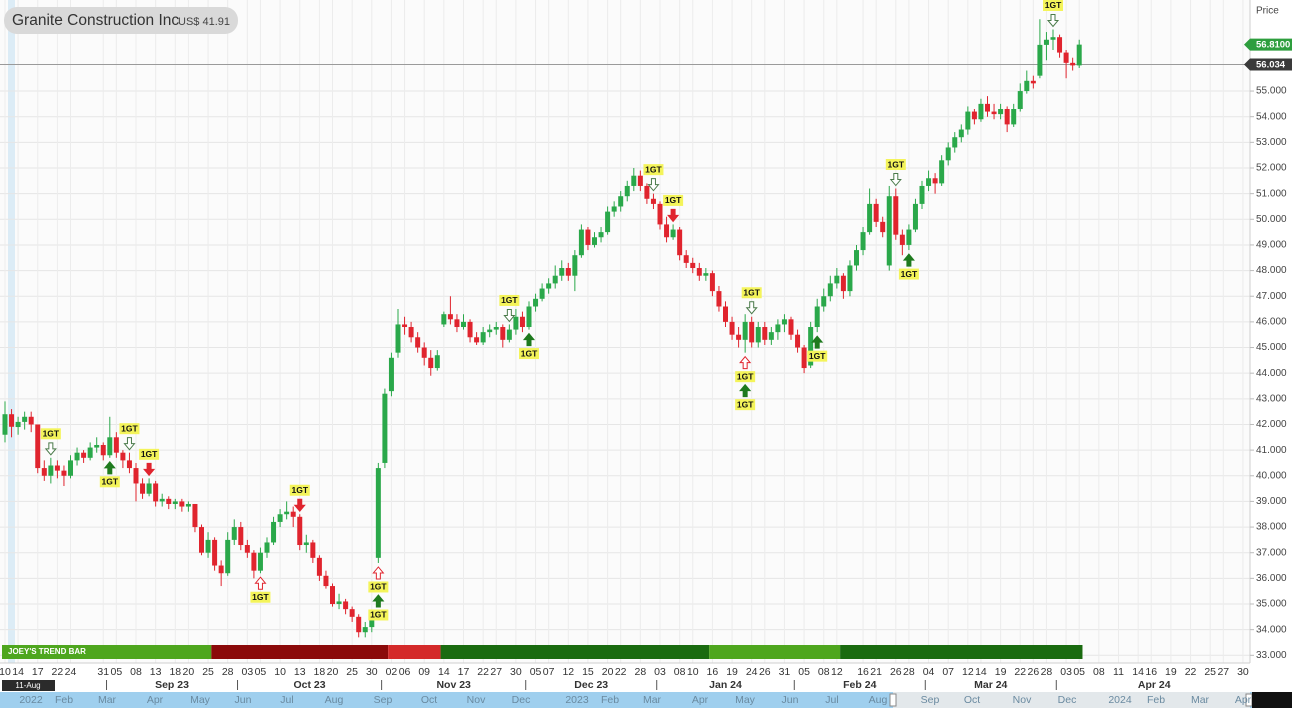  I want to click on navigator-label: Aug, so click(334, 700).